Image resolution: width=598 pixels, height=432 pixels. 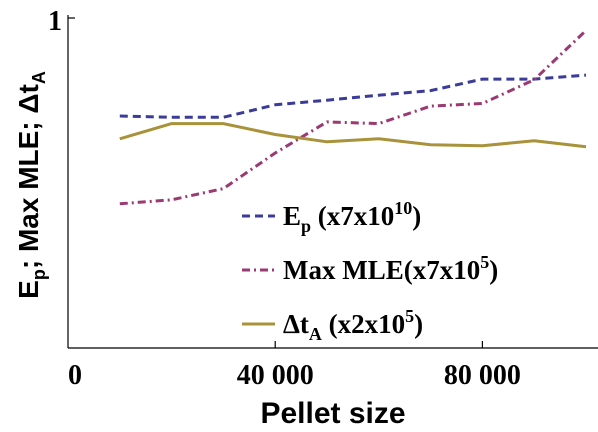 What do you see at coordinates (353, 135) in the screenshot?
I see `series-line-dta` at bounding box center [353, 135].